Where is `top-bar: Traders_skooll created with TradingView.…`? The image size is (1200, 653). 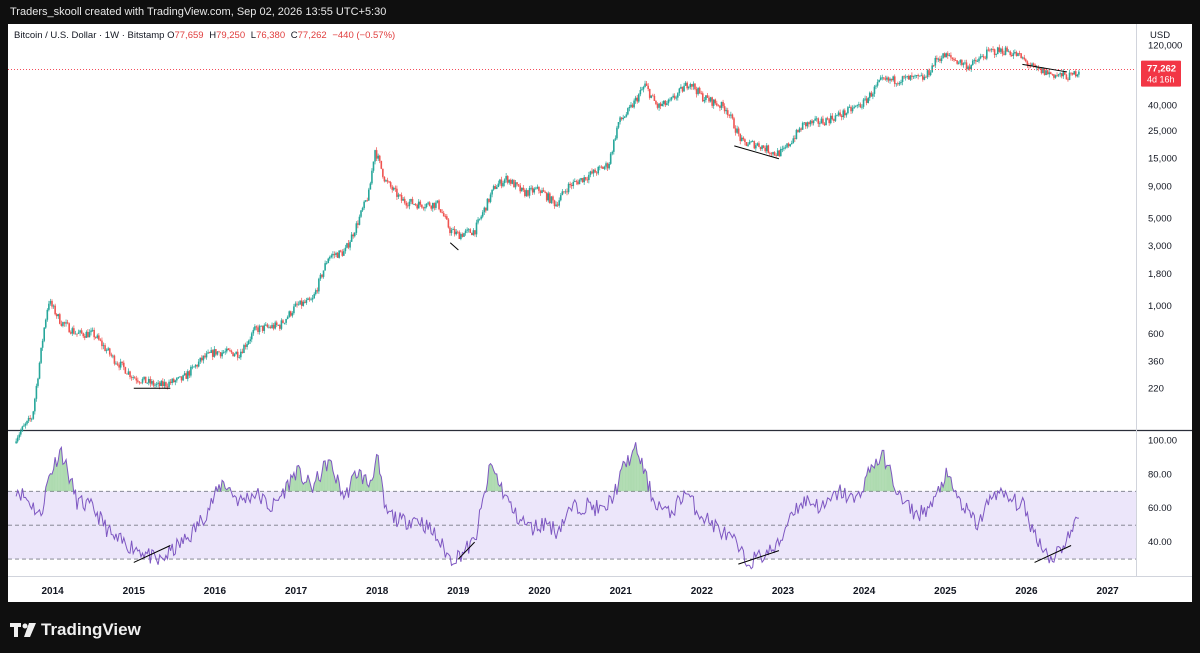 top-bar: Traders_skooll created with TradingView.… is located at coordinates (600, 12).